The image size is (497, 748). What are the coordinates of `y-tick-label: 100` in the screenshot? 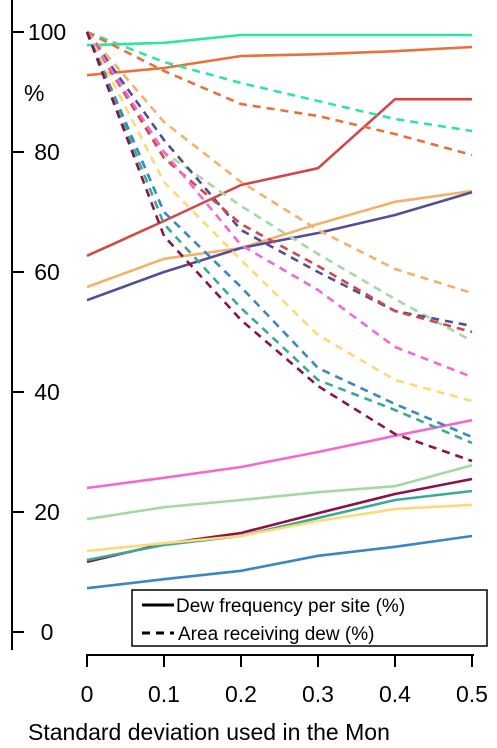 It's located at (47, 32).